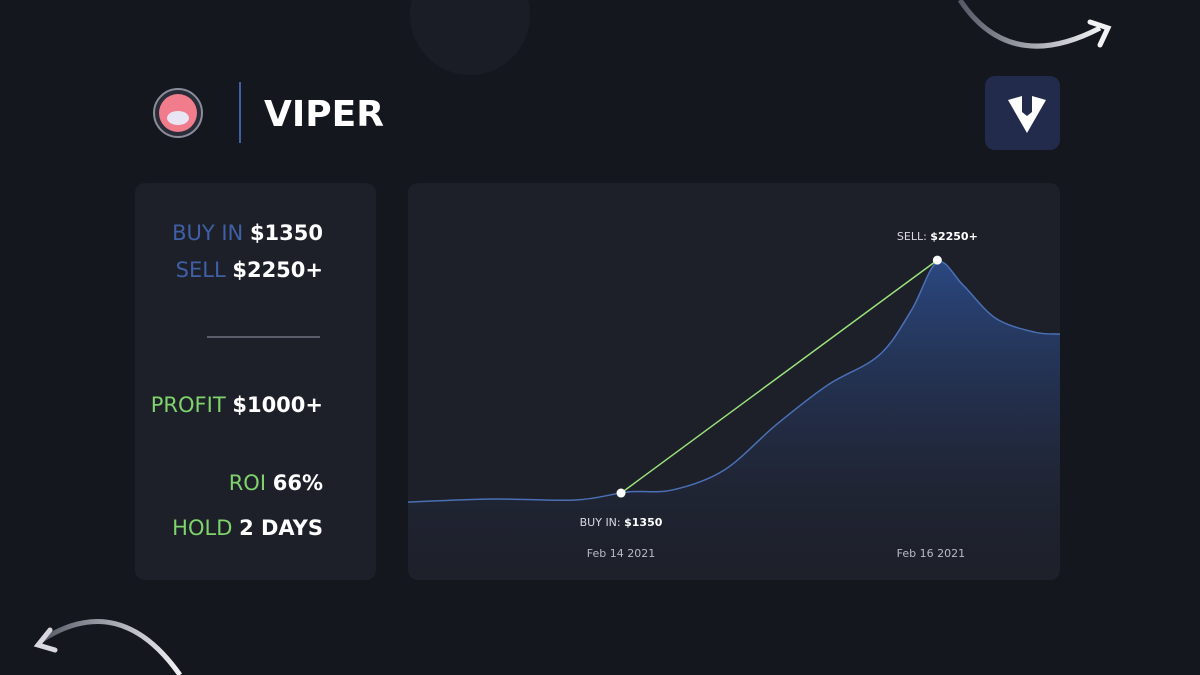 The height and width of the screenshot is (675, 1200). What do you see at coordinates (779, 376) in the screenshot?
I see `trade-line` at bounding box center [779, 376].